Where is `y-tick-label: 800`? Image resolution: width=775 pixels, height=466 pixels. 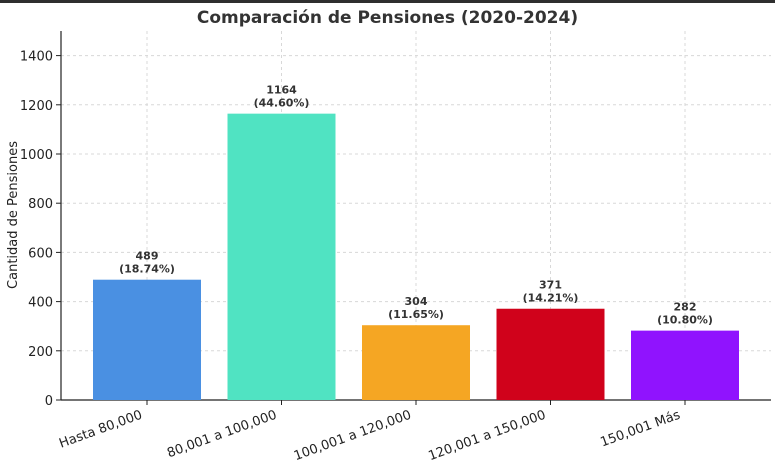
y-tick-label: 800 is located at coordinates (40, 204).